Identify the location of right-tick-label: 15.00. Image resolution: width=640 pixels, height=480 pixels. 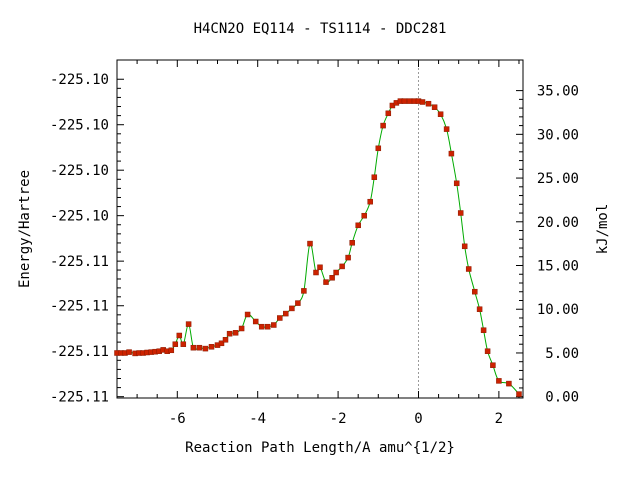
(558, 267).